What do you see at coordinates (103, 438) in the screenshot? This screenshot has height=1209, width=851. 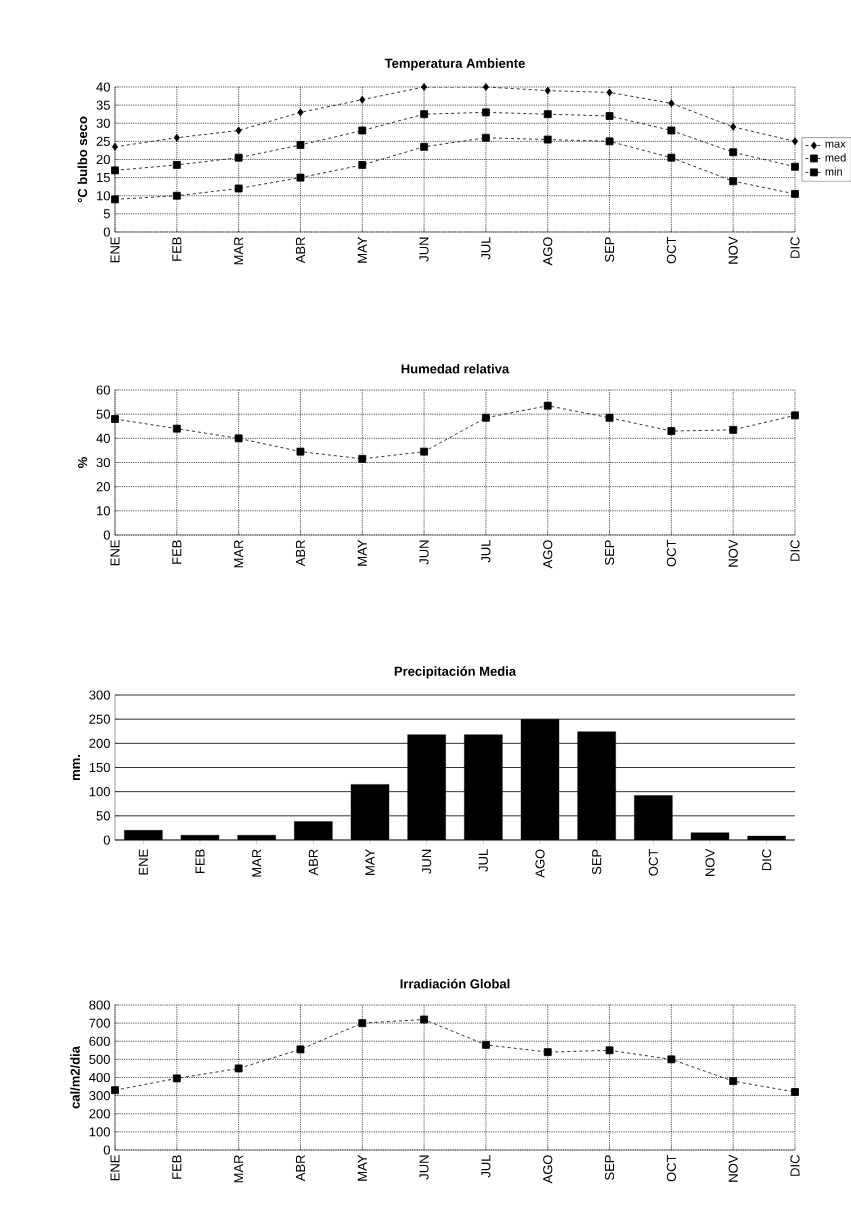 I see `y-tick-label: 40` at bounding box center [103, 438].